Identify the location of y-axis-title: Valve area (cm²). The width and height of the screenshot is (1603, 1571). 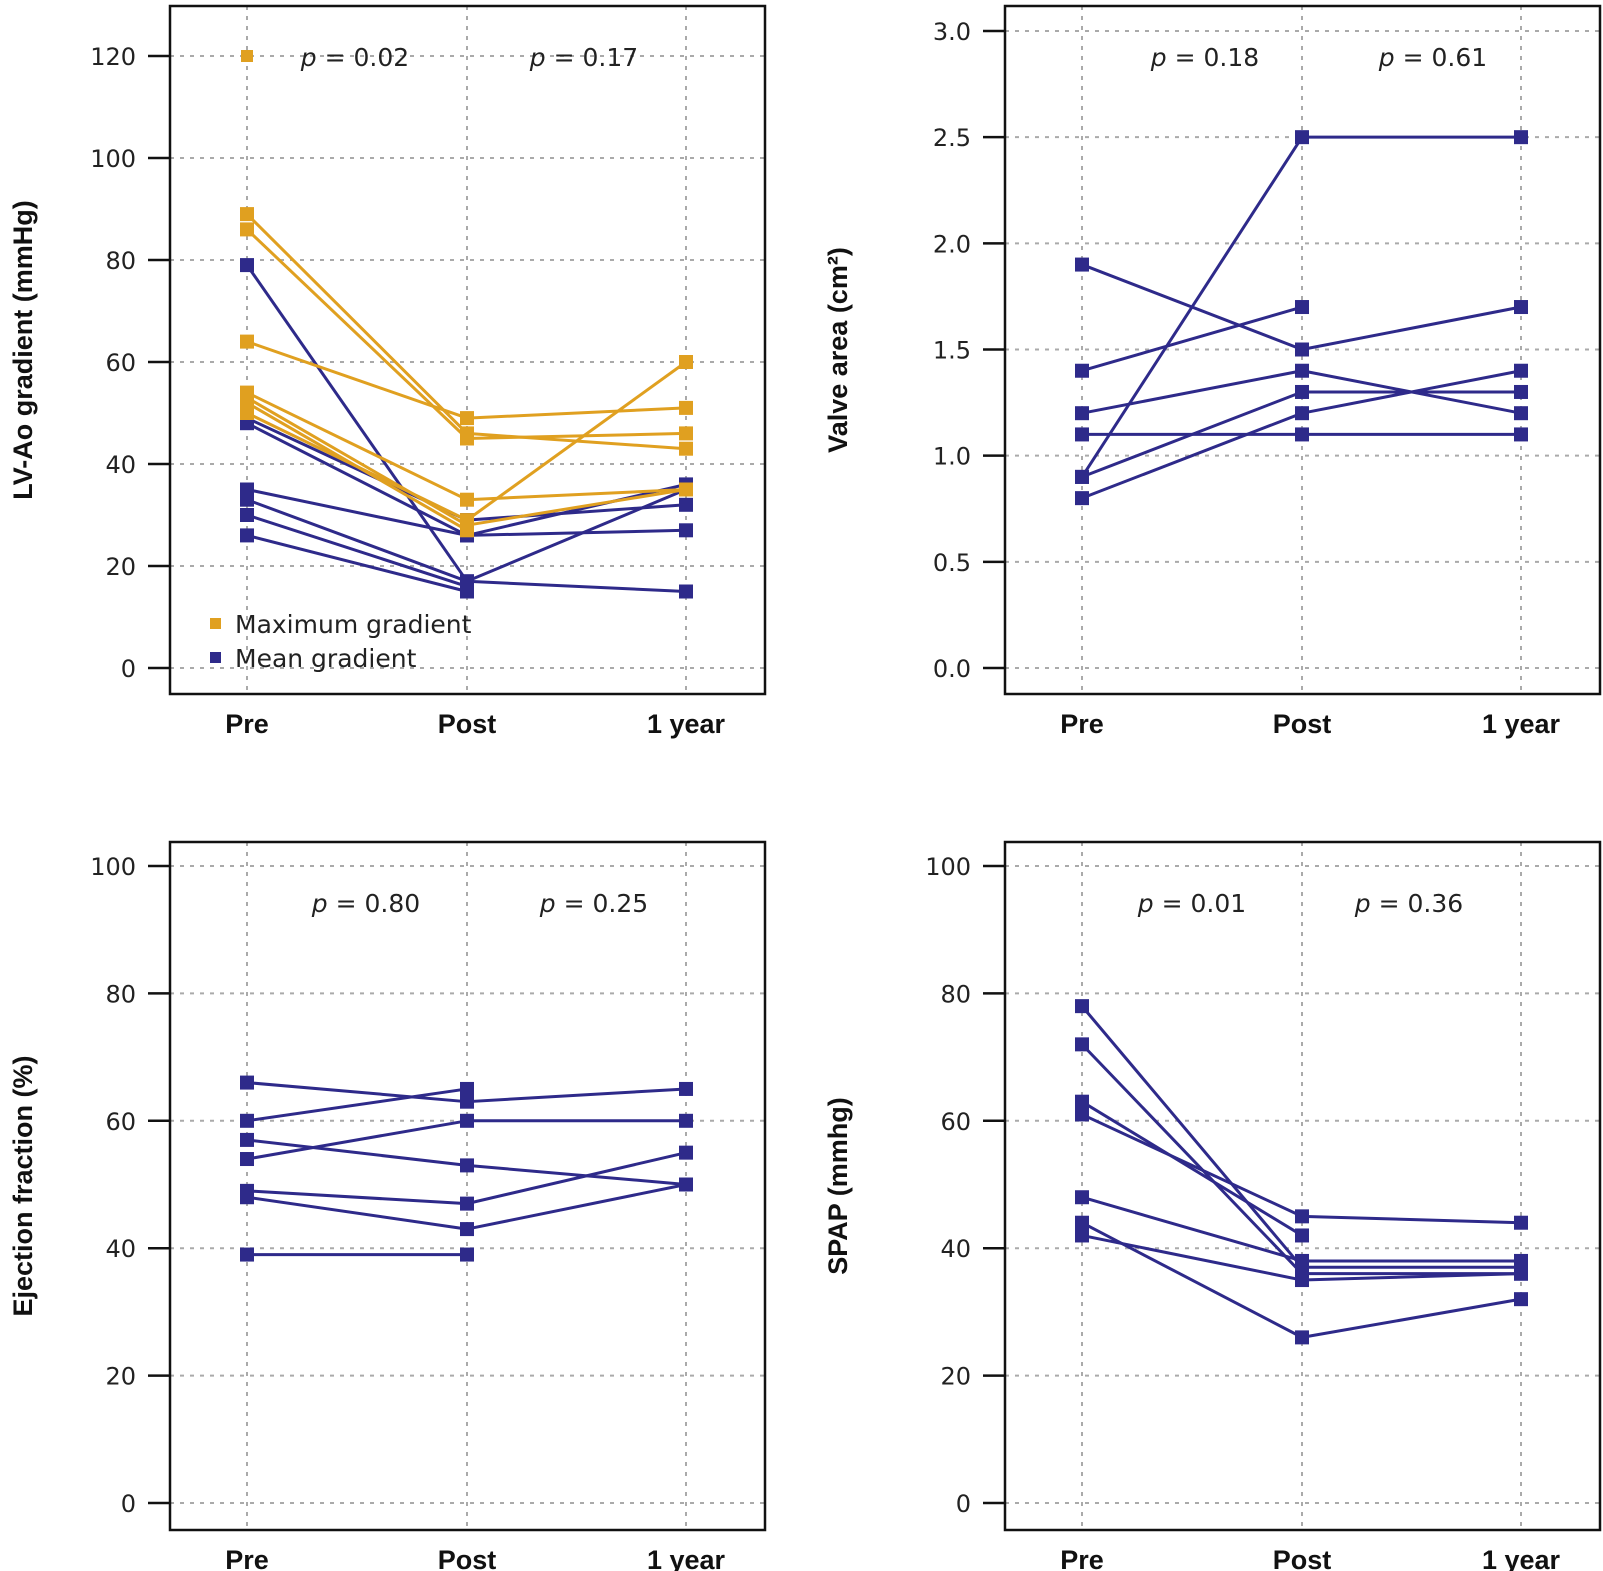
(838, 350).